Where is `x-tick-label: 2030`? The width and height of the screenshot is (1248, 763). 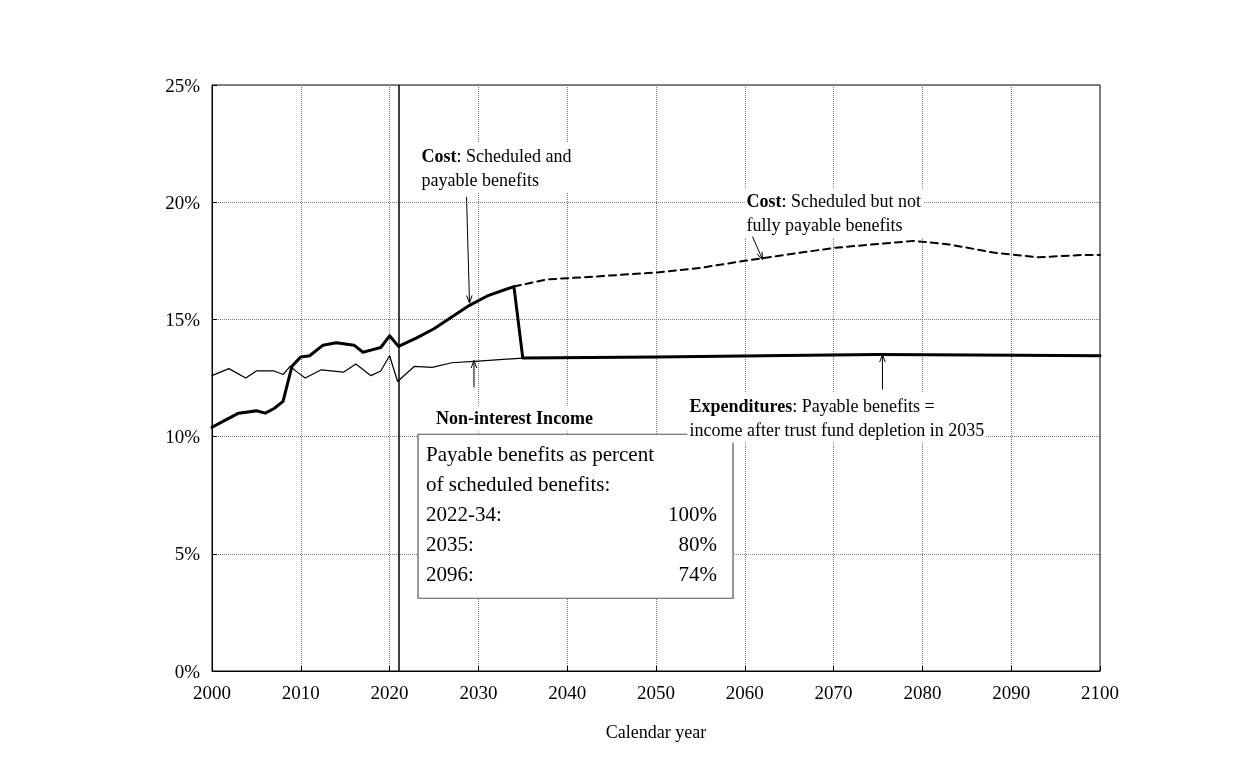 x-tick-label: 2030 is located at coordinates (478, 692).